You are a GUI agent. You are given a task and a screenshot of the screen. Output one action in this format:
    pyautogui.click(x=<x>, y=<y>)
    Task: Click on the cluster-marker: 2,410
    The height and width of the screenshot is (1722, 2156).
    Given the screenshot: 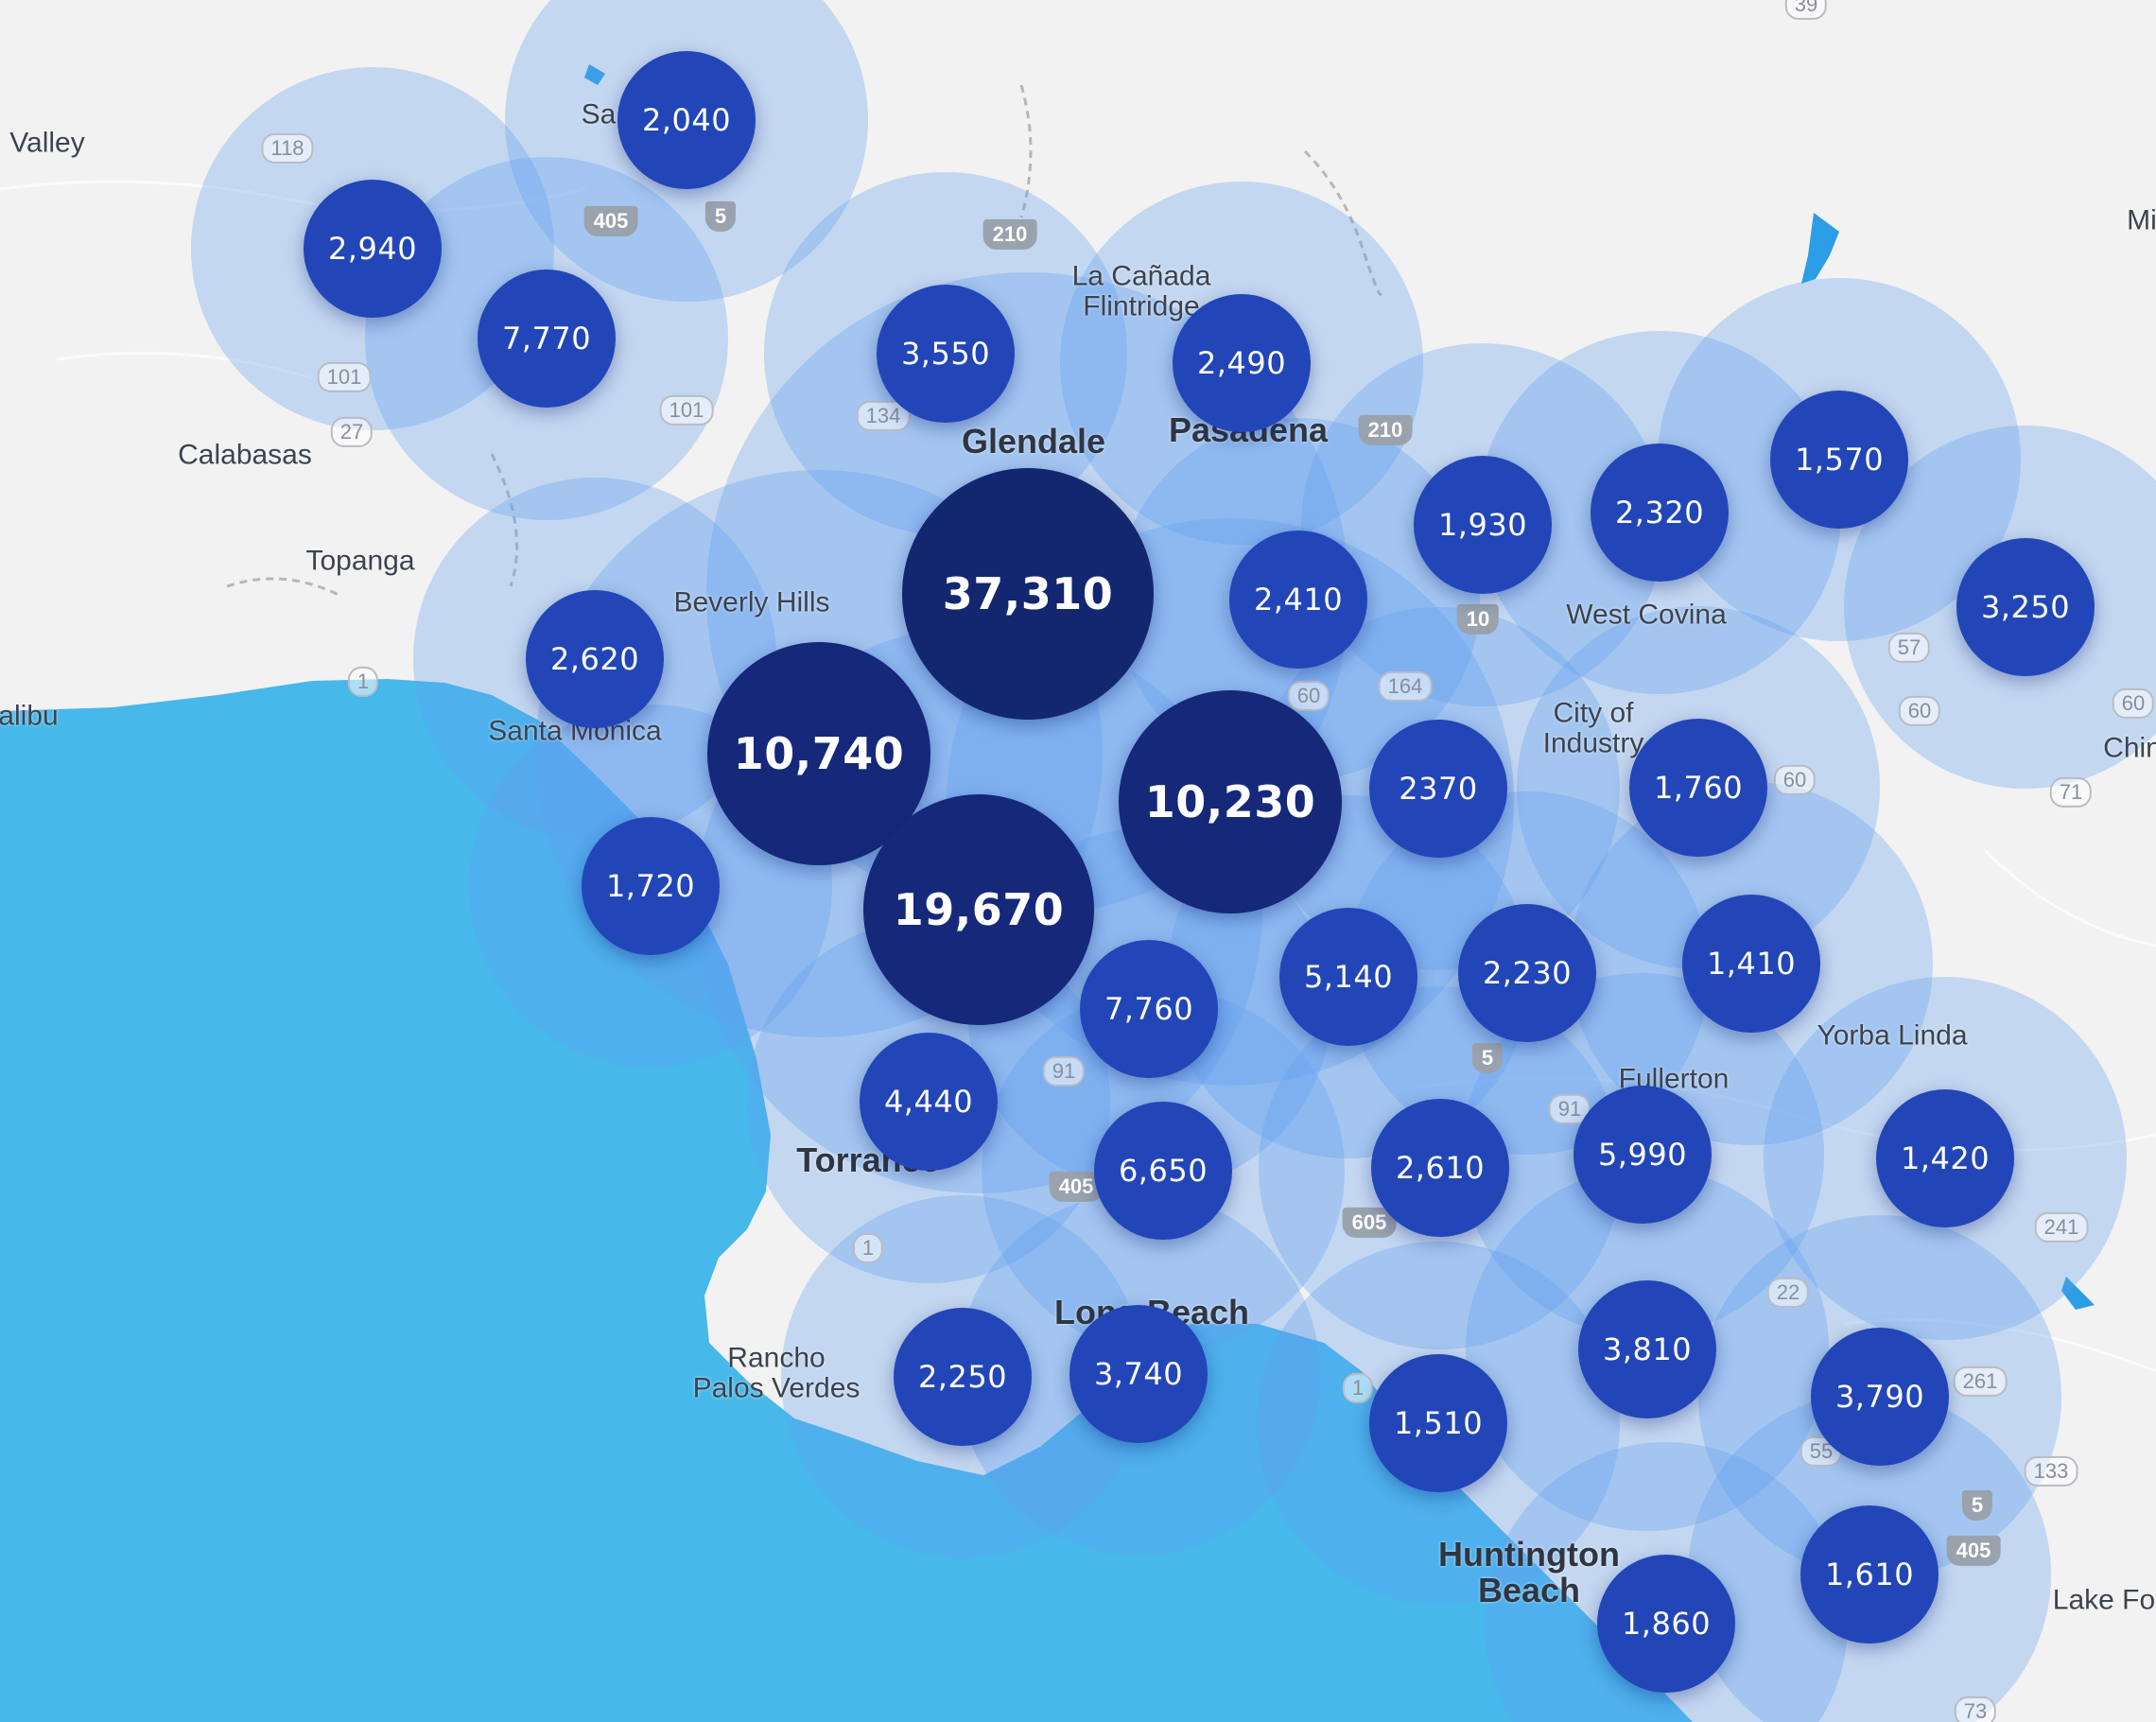 What is the action you would take?
    pyautogui.click(x=1298, y=600)
    